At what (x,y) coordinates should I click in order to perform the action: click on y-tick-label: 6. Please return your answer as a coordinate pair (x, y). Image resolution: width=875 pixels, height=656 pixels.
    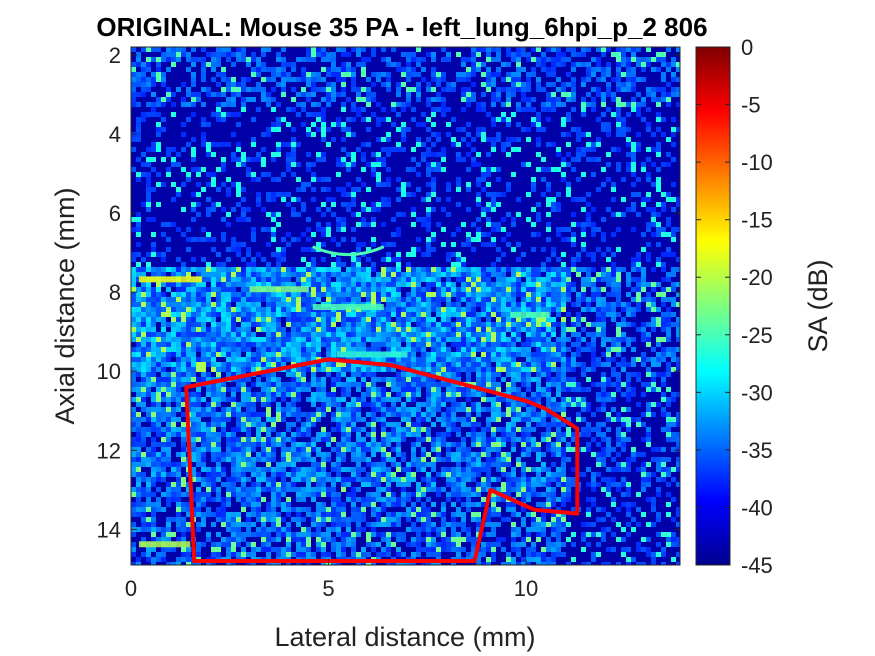
    Looking at the image, I should click on (115, 213).